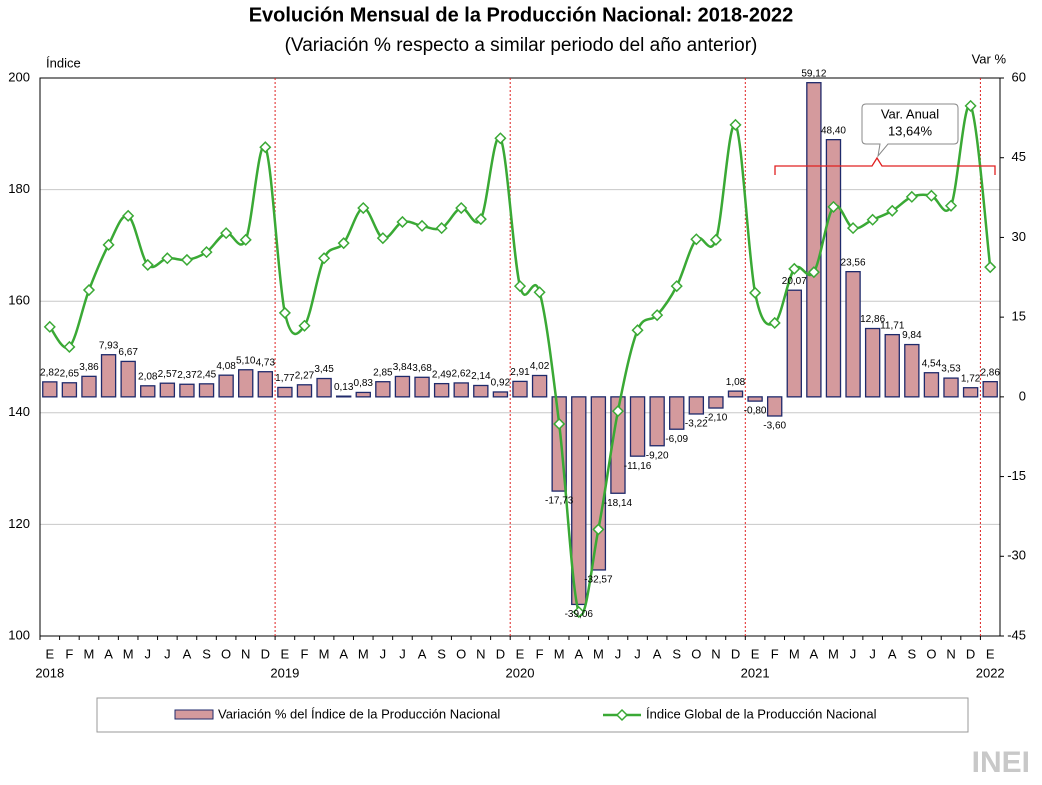 The height and width of the screenshot is (785, 1042). What do you see at coordinates (853, 262) in the screenshot?
I see `value-label: 23,56` at bounding box center [853, 262].